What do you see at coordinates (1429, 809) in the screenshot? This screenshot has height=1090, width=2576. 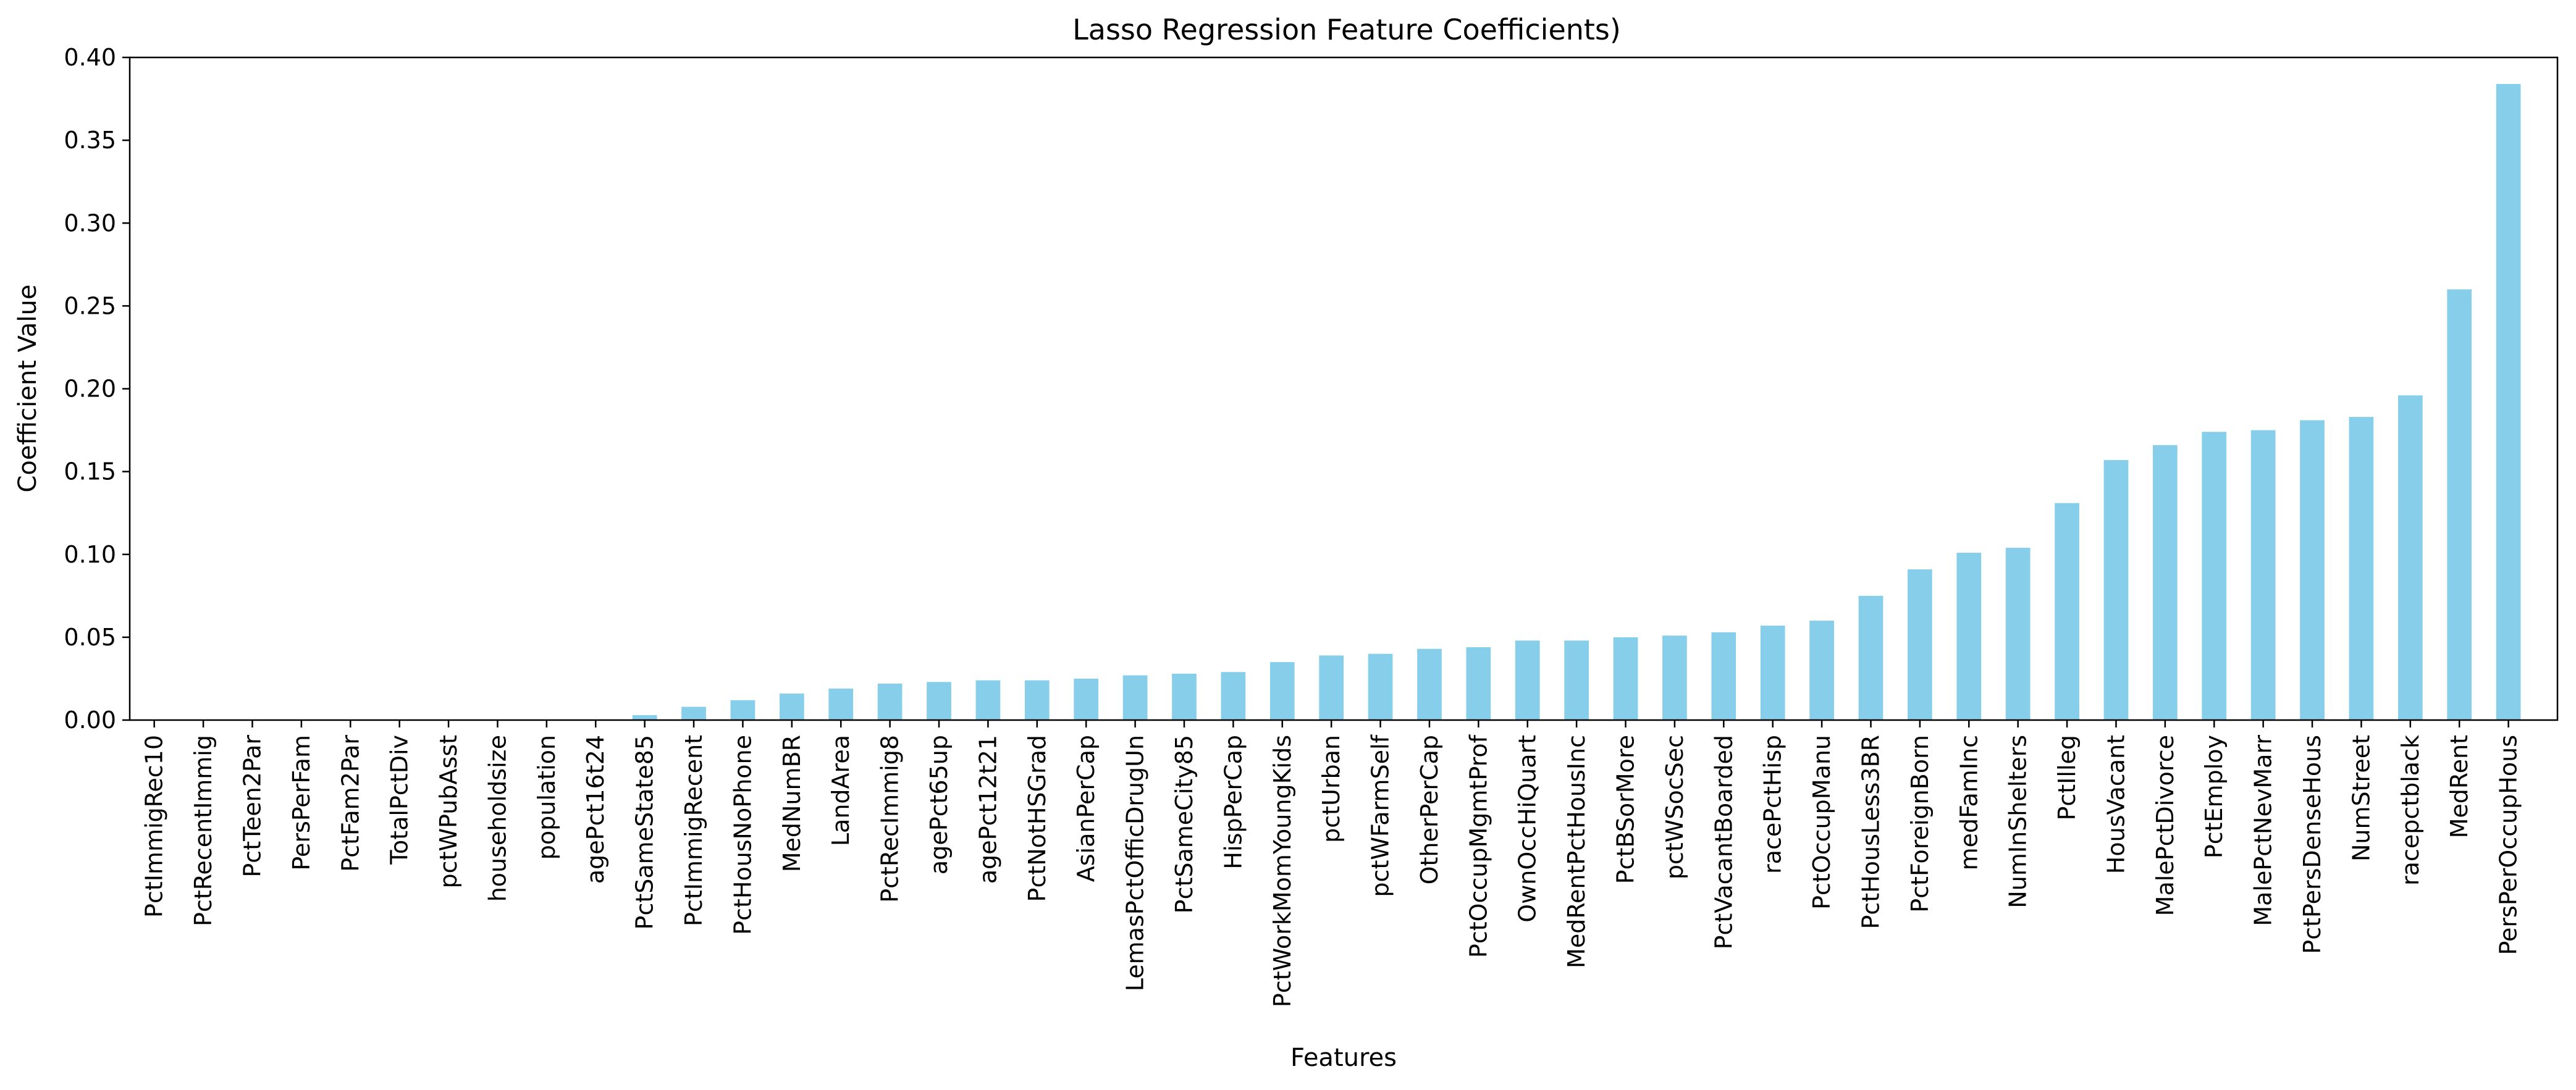 I see `x-tick-label: OtherPerCap` at bounding box center [1429, 809].